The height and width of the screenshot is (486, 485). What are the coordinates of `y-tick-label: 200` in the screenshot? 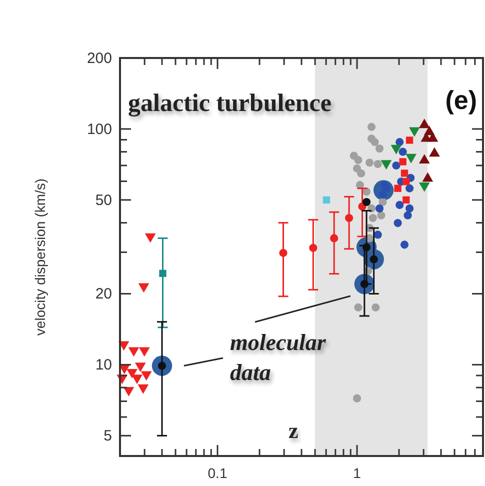 It's located at (99, 58).